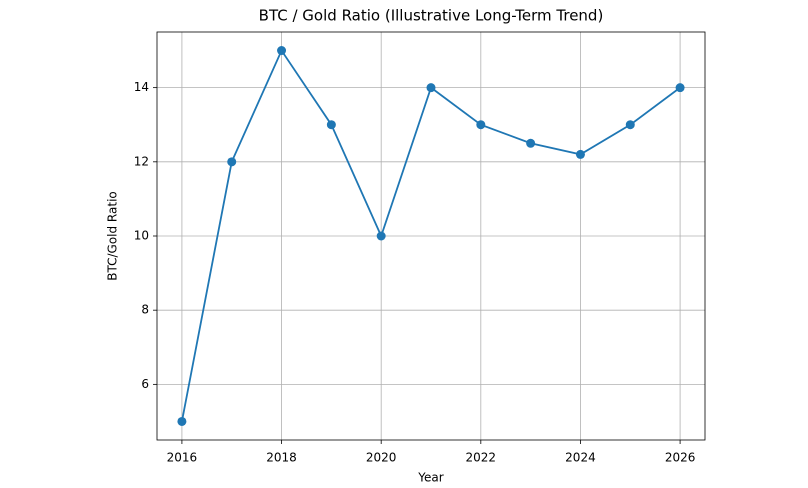 Image resolution: width=808 pixels, height=488 pixels. I want to click on x-tick-label: 2018, so click(281, 458).